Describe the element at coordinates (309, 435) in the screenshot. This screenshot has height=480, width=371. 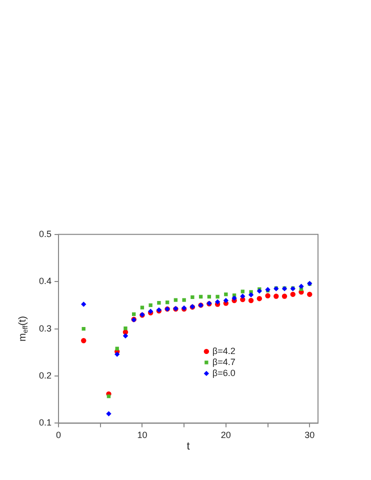
I see `x-tick-label: 30` at that location.